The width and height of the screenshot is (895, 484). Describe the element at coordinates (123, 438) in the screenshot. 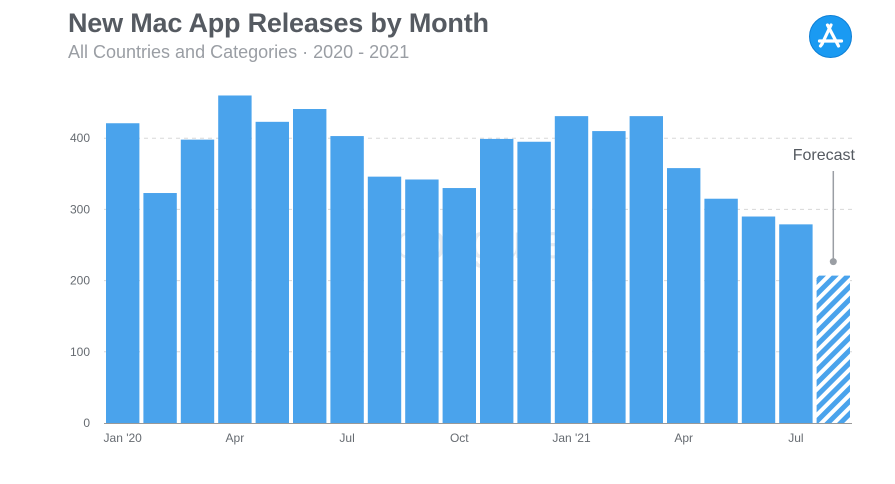

I see `x-tick-label: Jan '20` at that location.